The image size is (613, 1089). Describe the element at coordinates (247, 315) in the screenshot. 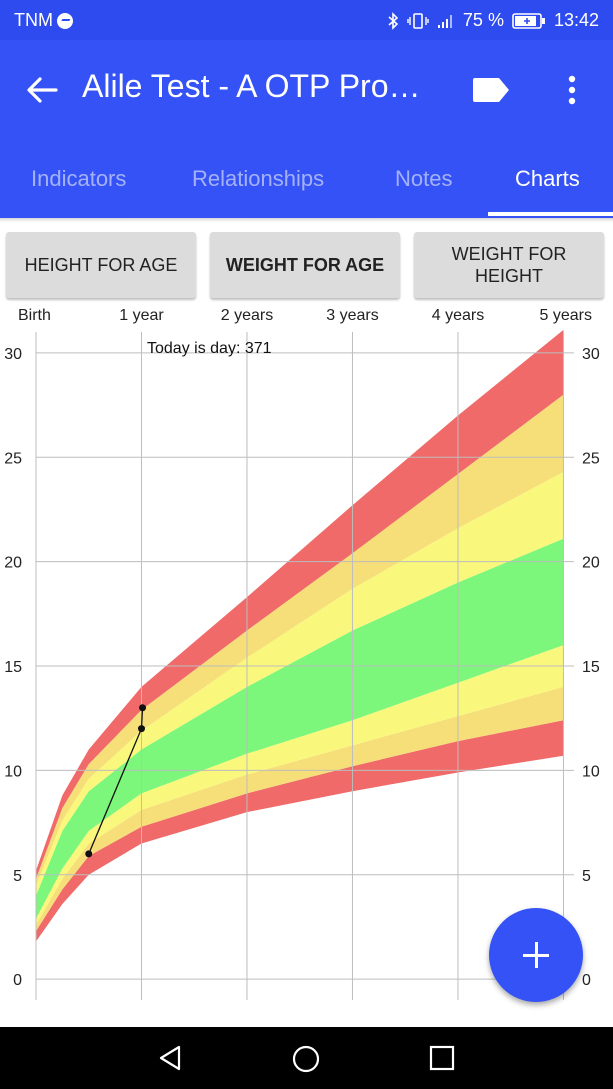

I see `x-tick-label-2: 2 years` at that location.